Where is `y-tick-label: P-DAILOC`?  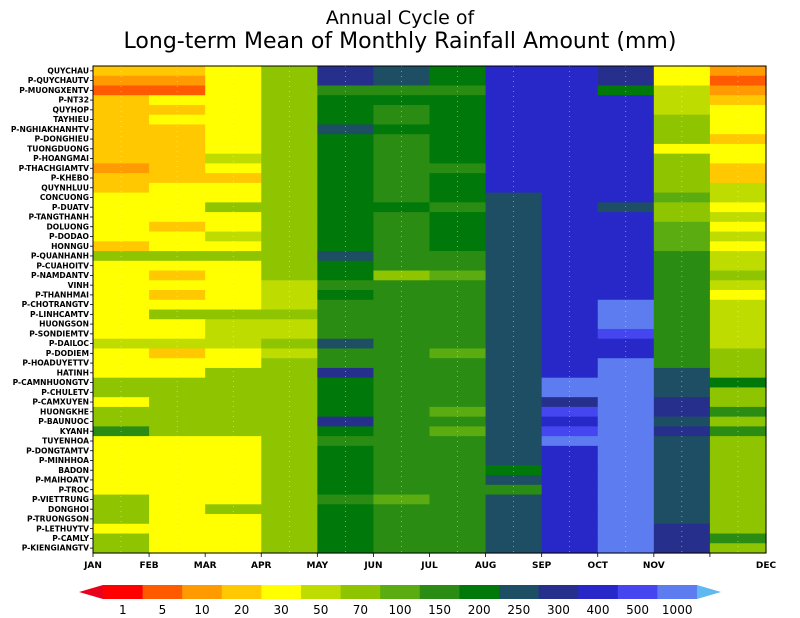 y-tick-label: P-DAILOC is located at coordinates (69, 343).